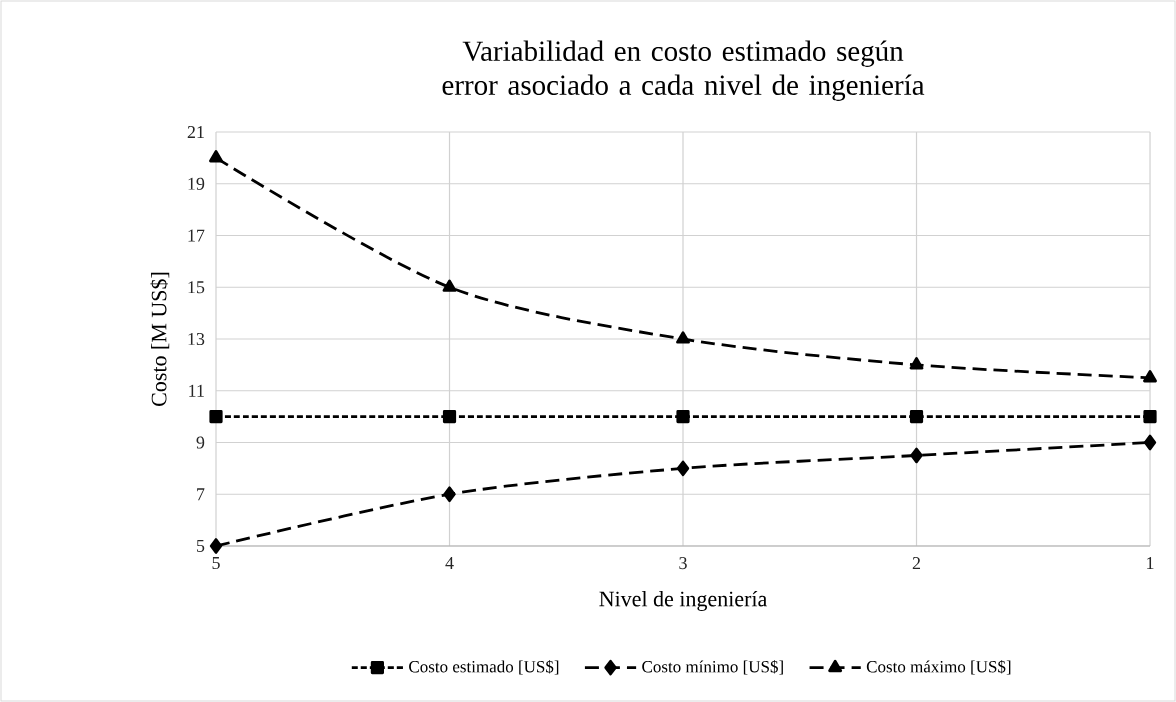 Image resolution: width=1176 pixels, height=702 pixels. I want to click on y-axis-title: Costo [M US$], so click(160, 339).